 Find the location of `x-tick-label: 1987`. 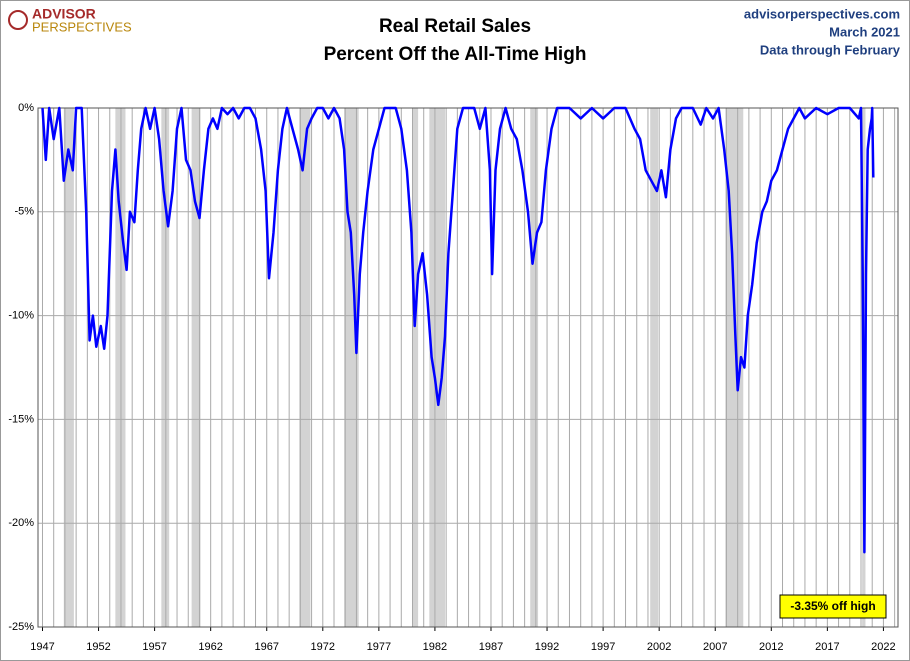

x-tick-label: 1987 is located at coordinates (491, 647).